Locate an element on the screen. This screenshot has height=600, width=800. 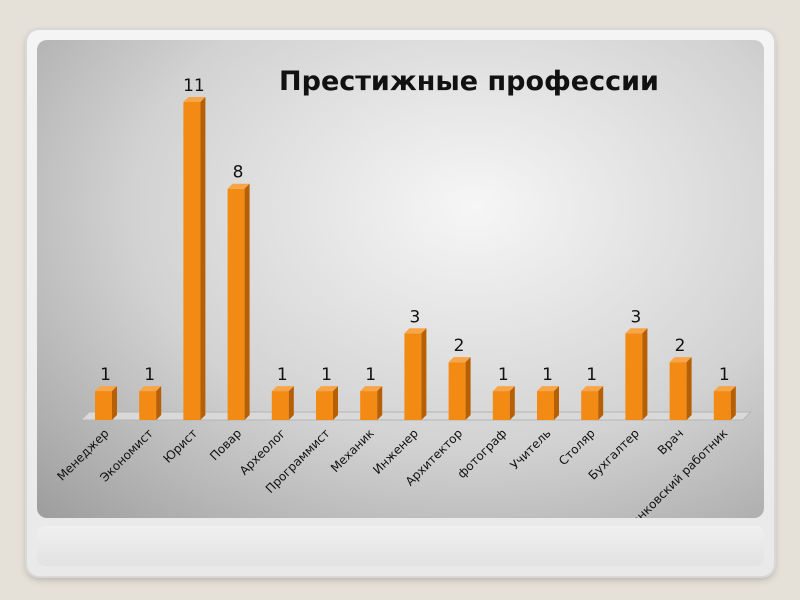
value-label: 11 is located at coordinates (194, 86).